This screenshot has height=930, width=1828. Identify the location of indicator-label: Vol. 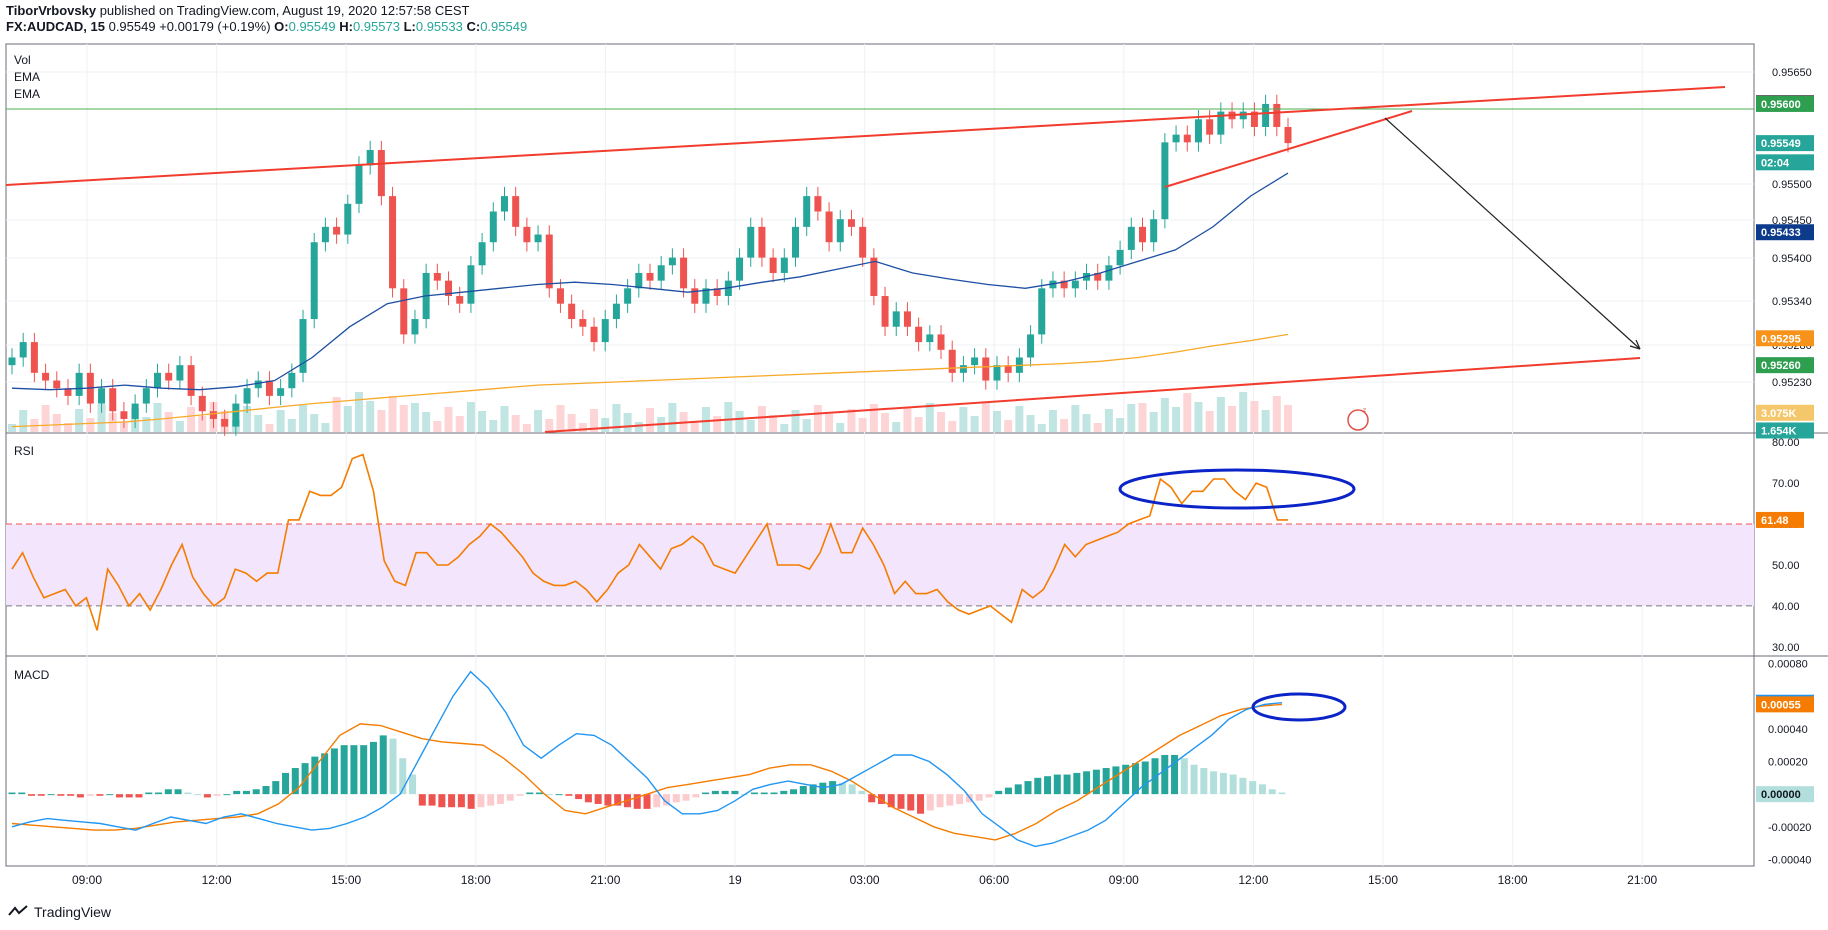
(22, 60).